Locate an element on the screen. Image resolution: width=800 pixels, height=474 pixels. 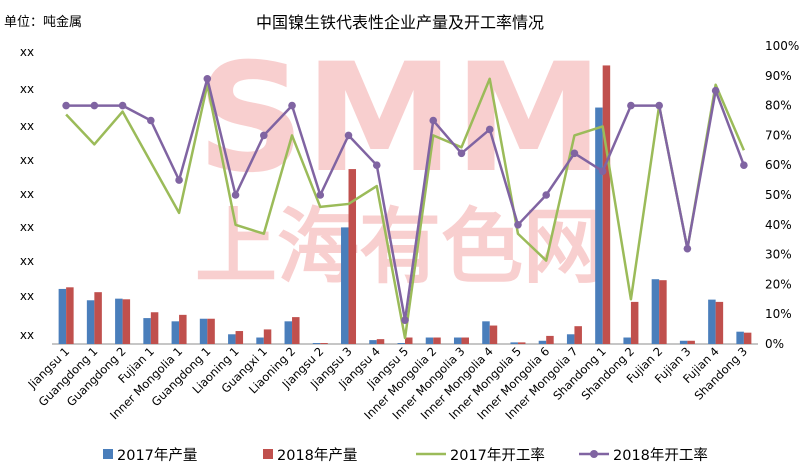
watermark-cn: 上海有色网 is located at coordinates (400, 247).